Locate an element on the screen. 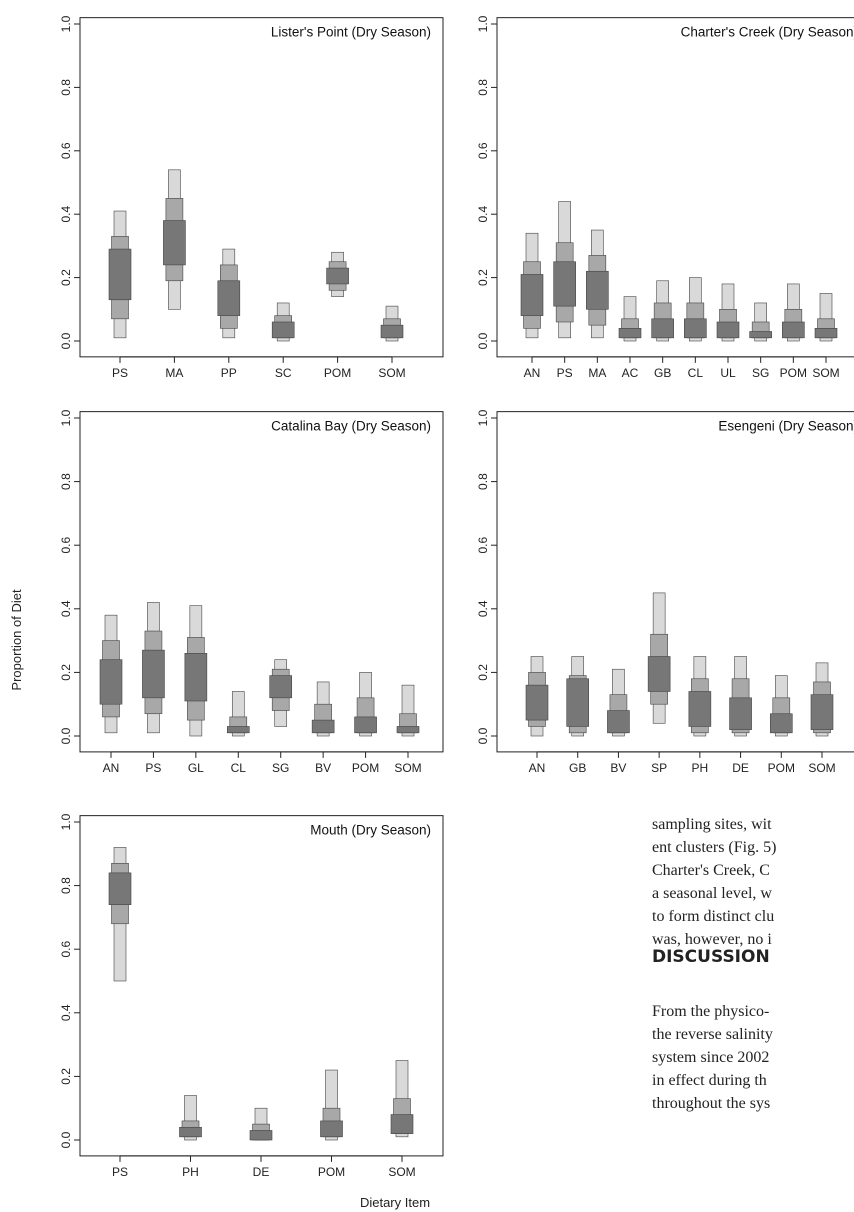 This screenshot has width=854, height=1212. body-text-line: in effect during th is located at coordinates (709, 1080).